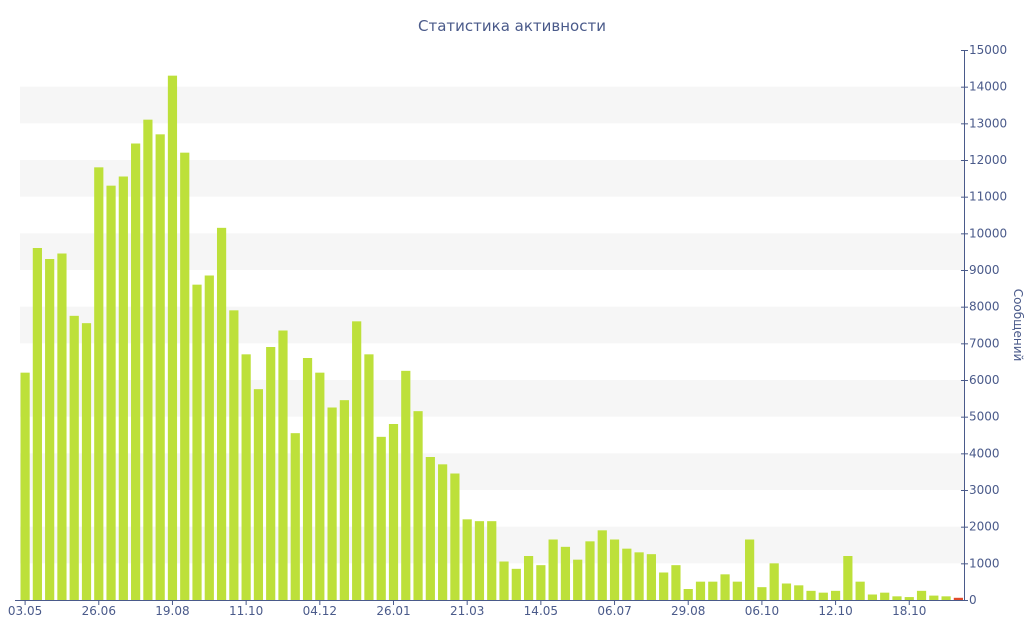 The image size is (1024, 640). What do you see at coordinates (984, 527) in the screenshot?
I see `y-tick-label: 2000` at bounding box center [984, 527].